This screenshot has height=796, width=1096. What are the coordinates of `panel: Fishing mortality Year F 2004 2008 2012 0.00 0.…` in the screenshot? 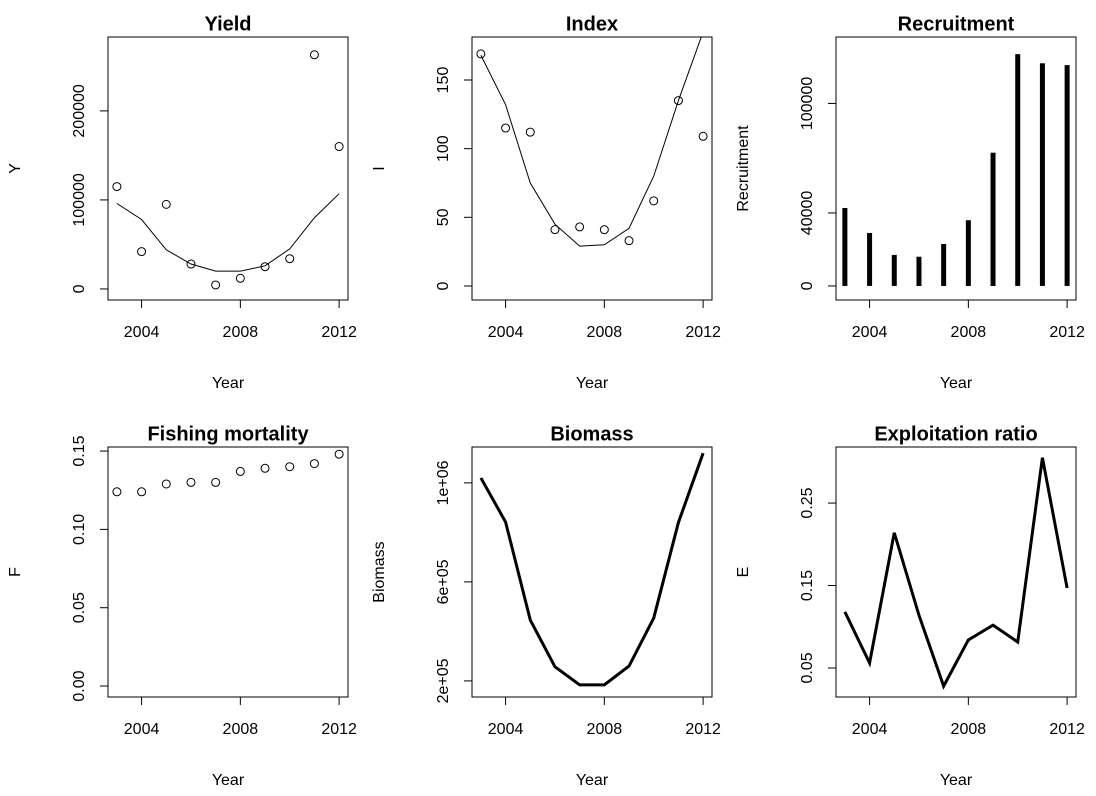 It's located at (182, 606).